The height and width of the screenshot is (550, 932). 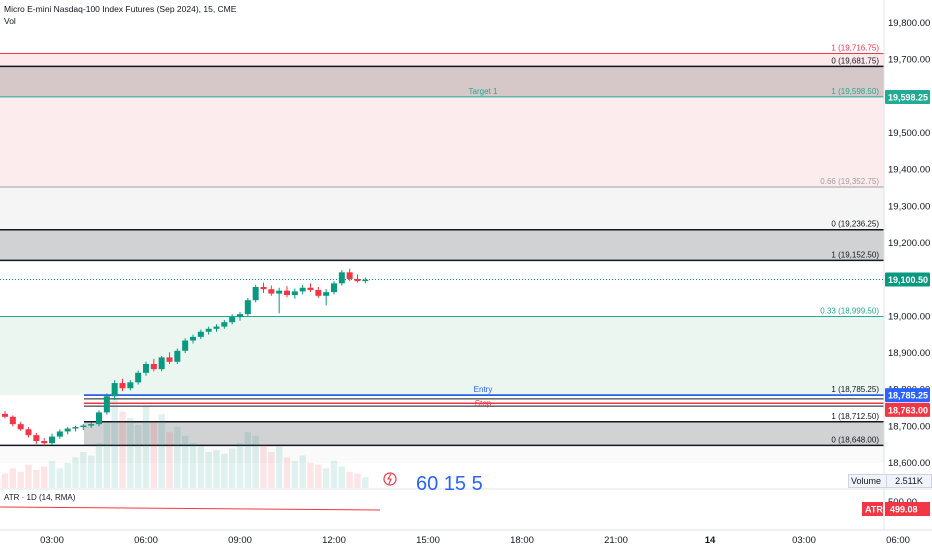 What do you see at coordinates (909, 353) in the screenshot?
I see `price-tick-label: 18,900.00` at bounding box center [909, 353].